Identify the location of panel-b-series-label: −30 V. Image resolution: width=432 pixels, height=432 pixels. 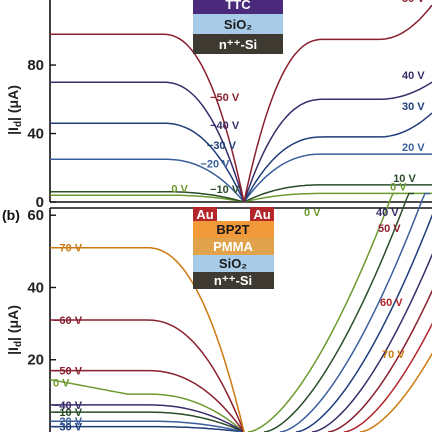
(68, 427).